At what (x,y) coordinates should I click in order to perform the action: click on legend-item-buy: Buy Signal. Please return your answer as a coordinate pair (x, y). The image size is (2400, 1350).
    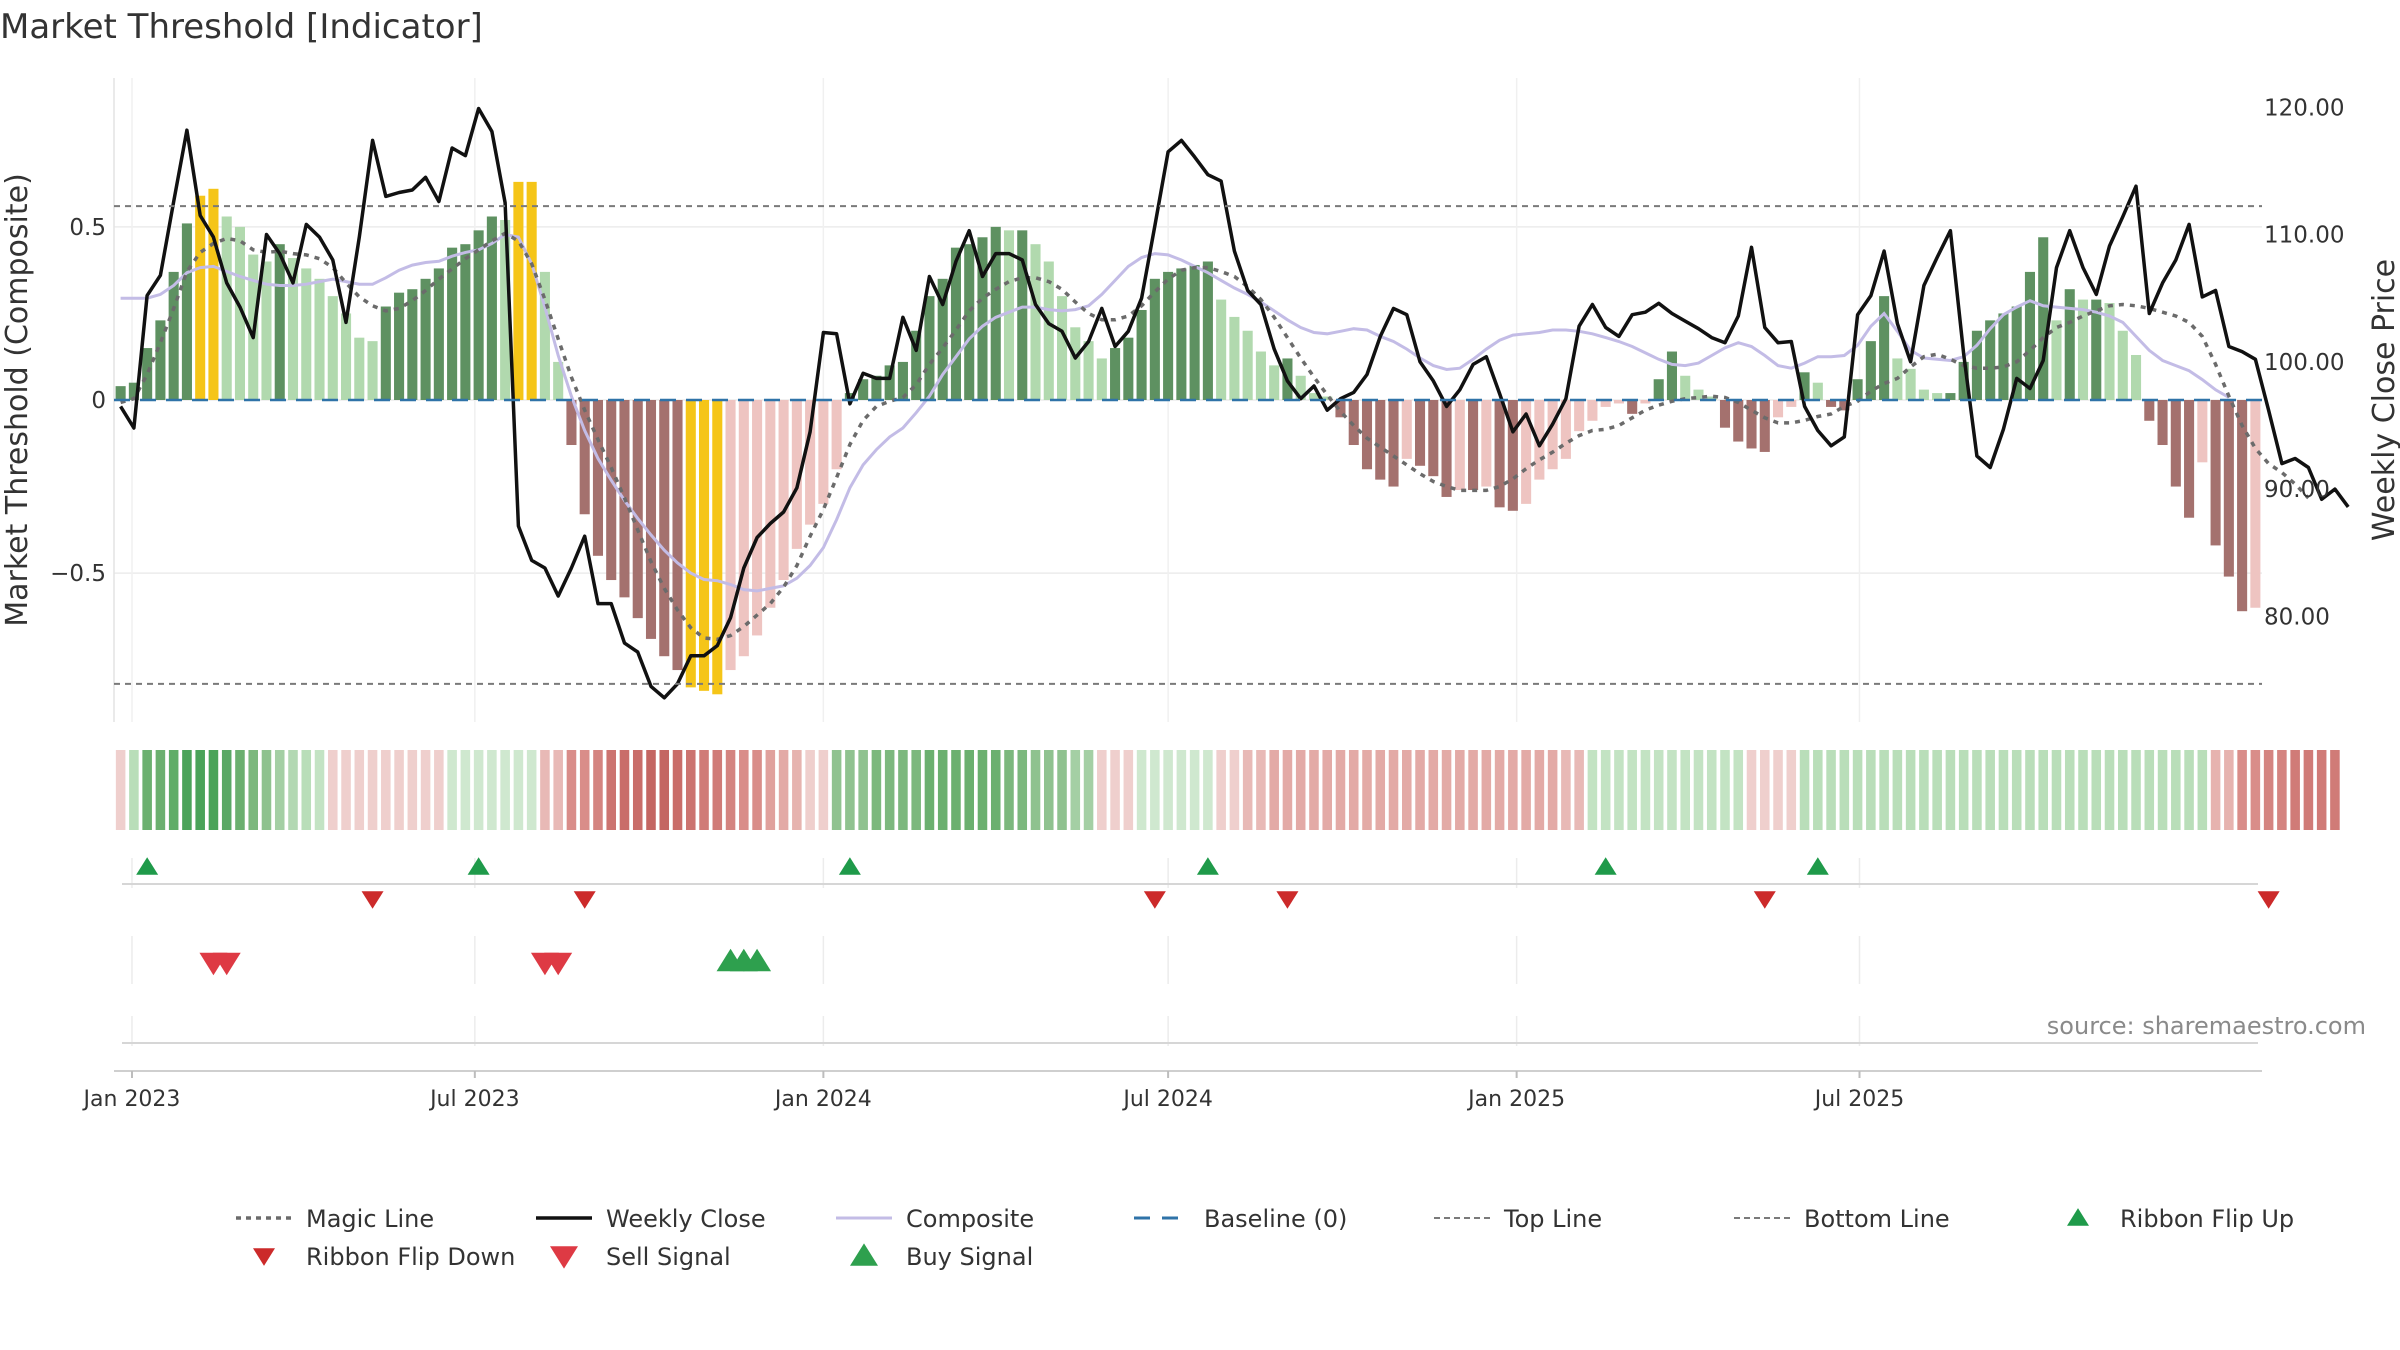
    Looking at the image, I should click on (941, 1257).